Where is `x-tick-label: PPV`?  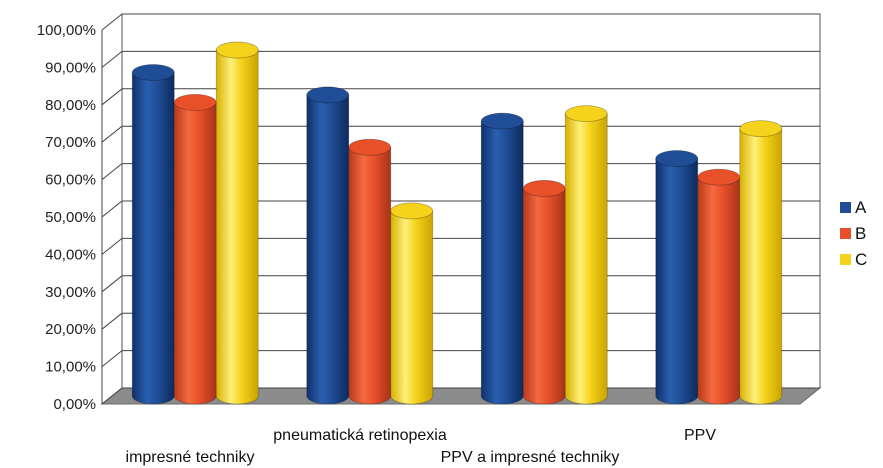
x-tick-label: PPV is located at coordinates (700, 435).